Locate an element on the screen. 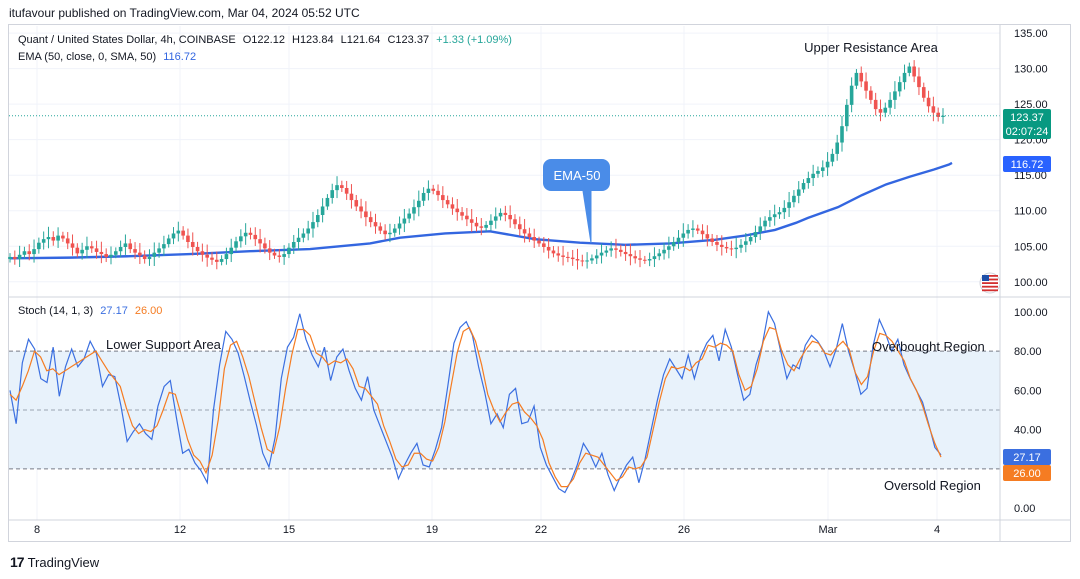 Image resolution: width=1080 pixels, height=579 pixels. stoch-k-badge is located at coordinates (1027, 457).